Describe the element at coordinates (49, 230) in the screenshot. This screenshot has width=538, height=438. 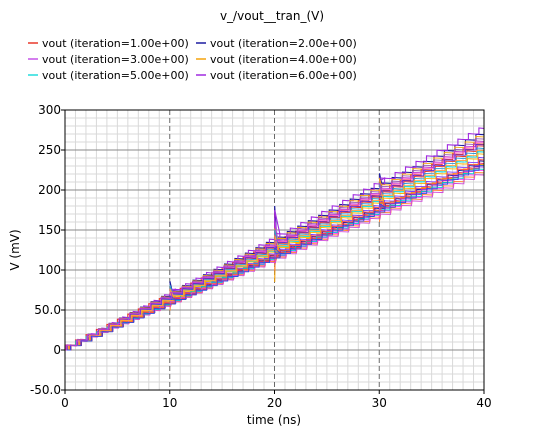
I see `y-tick-label: 150` at that location.